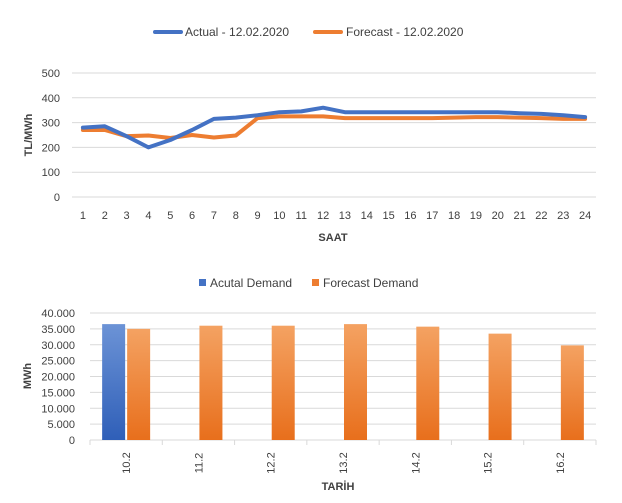 Image resolution: width=622 pixels, height=503 pixels. Describe the element at coordinates (72, 441) in the screenshot. I see `bar-y-tick-label: 0` at that location.